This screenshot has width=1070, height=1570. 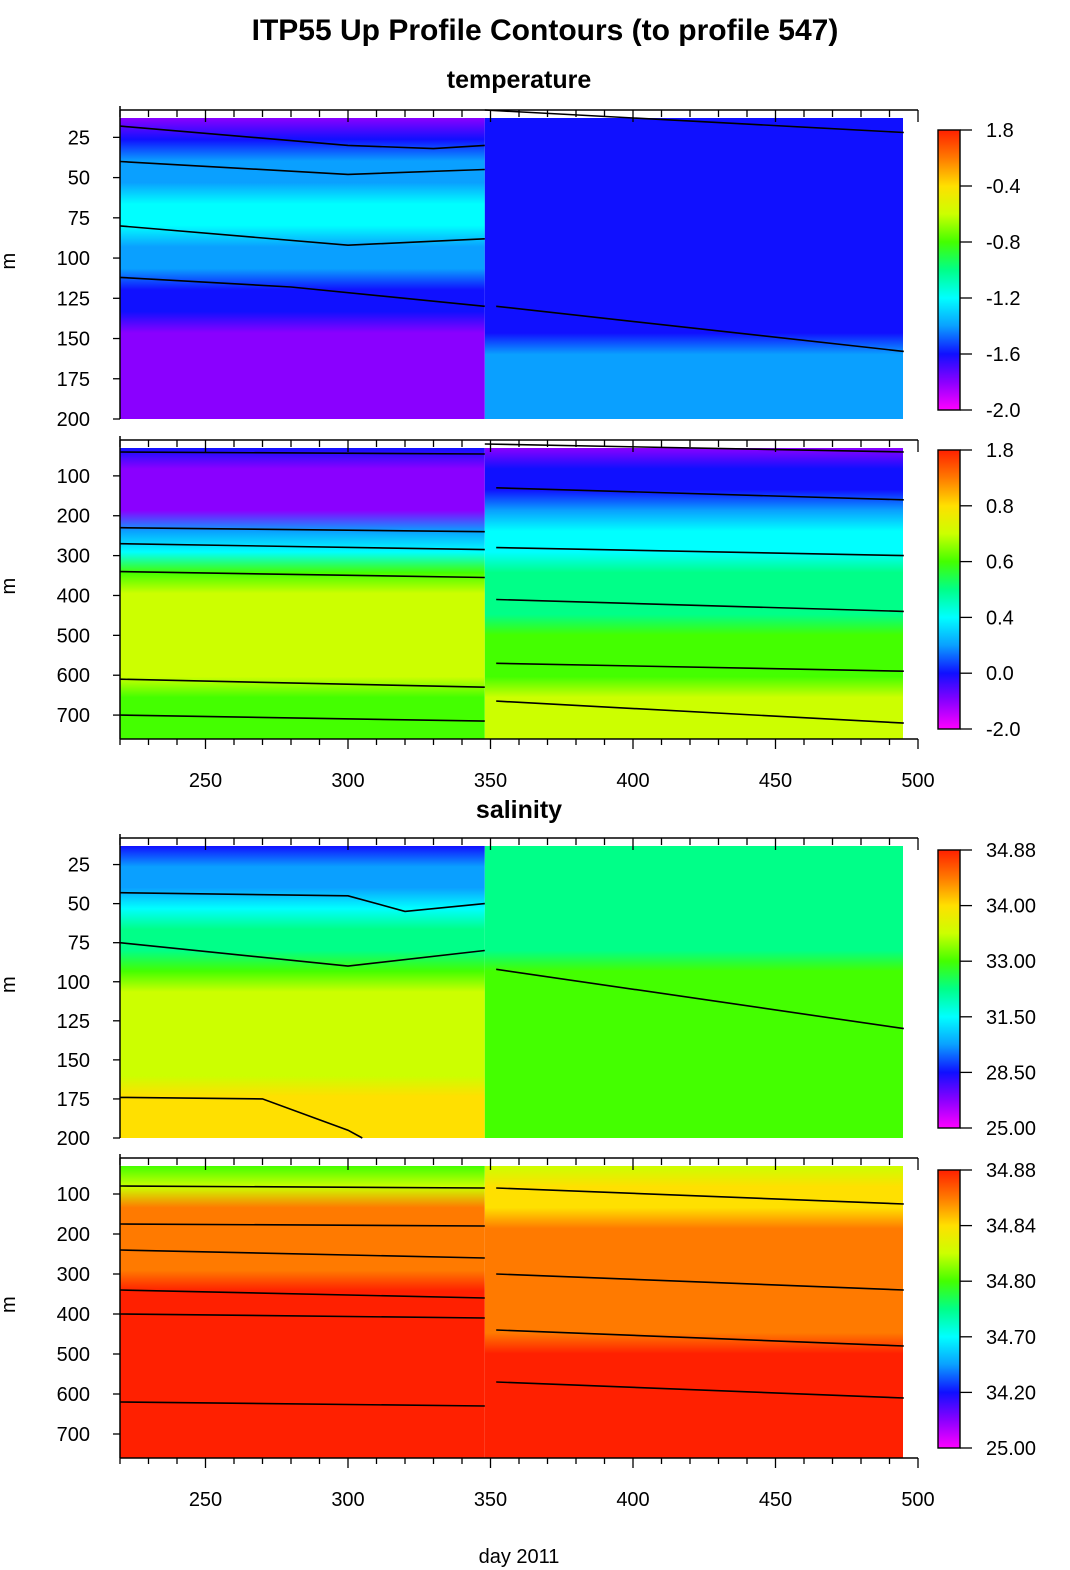 What do you see at coordinates (79, 219) in the screenshot?
I see `y-tick-label: 75` at bounding box center [79, 219].